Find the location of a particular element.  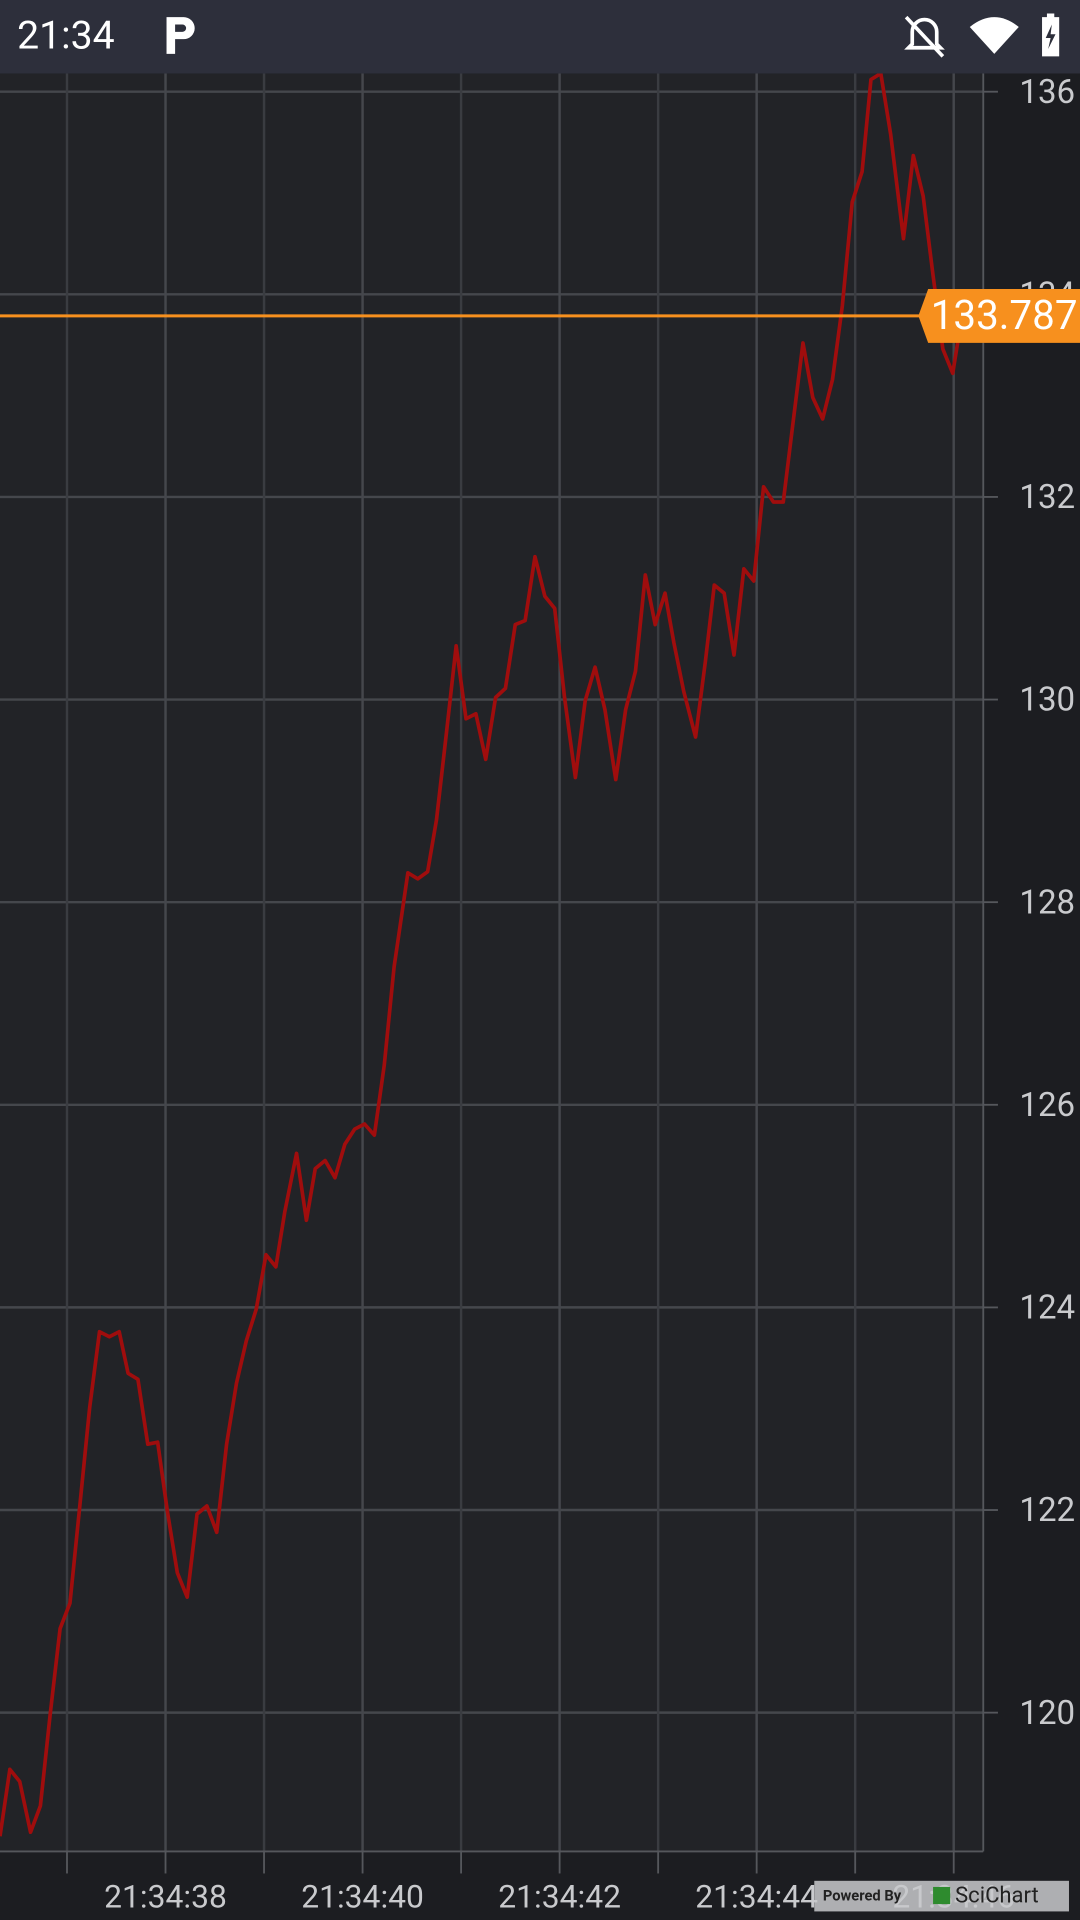

y-tick-label: 126 is located at coordinates (1047, 1105).